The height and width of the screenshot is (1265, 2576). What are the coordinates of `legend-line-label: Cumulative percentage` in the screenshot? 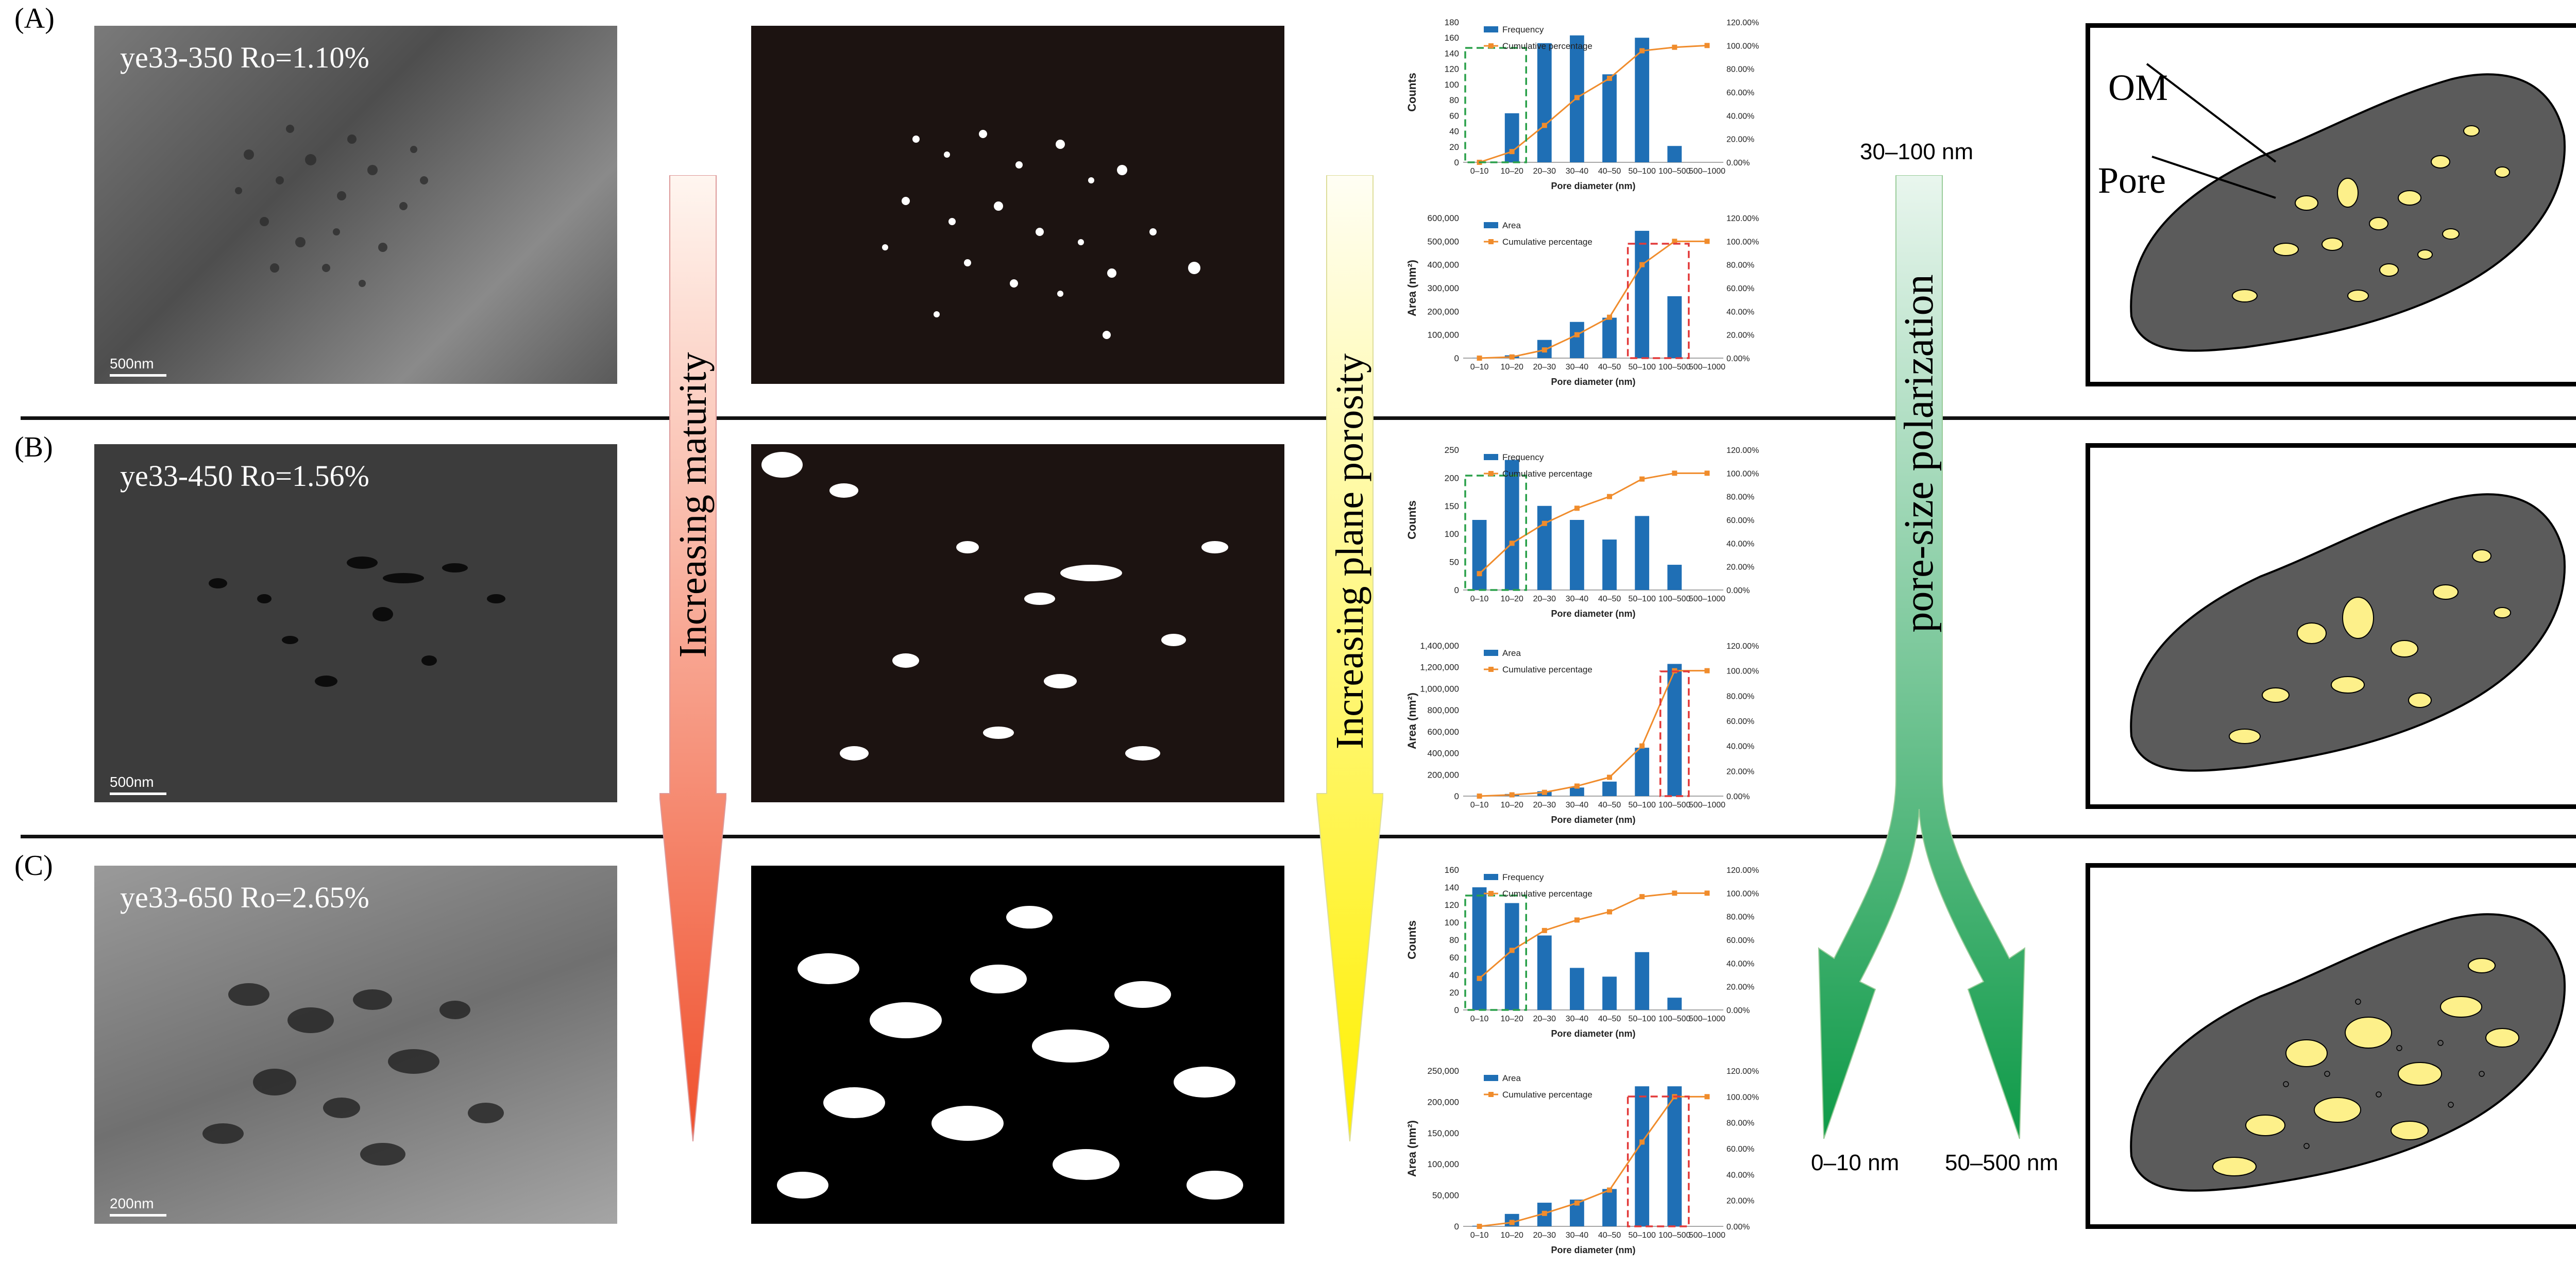 It's located at (1547, 242).